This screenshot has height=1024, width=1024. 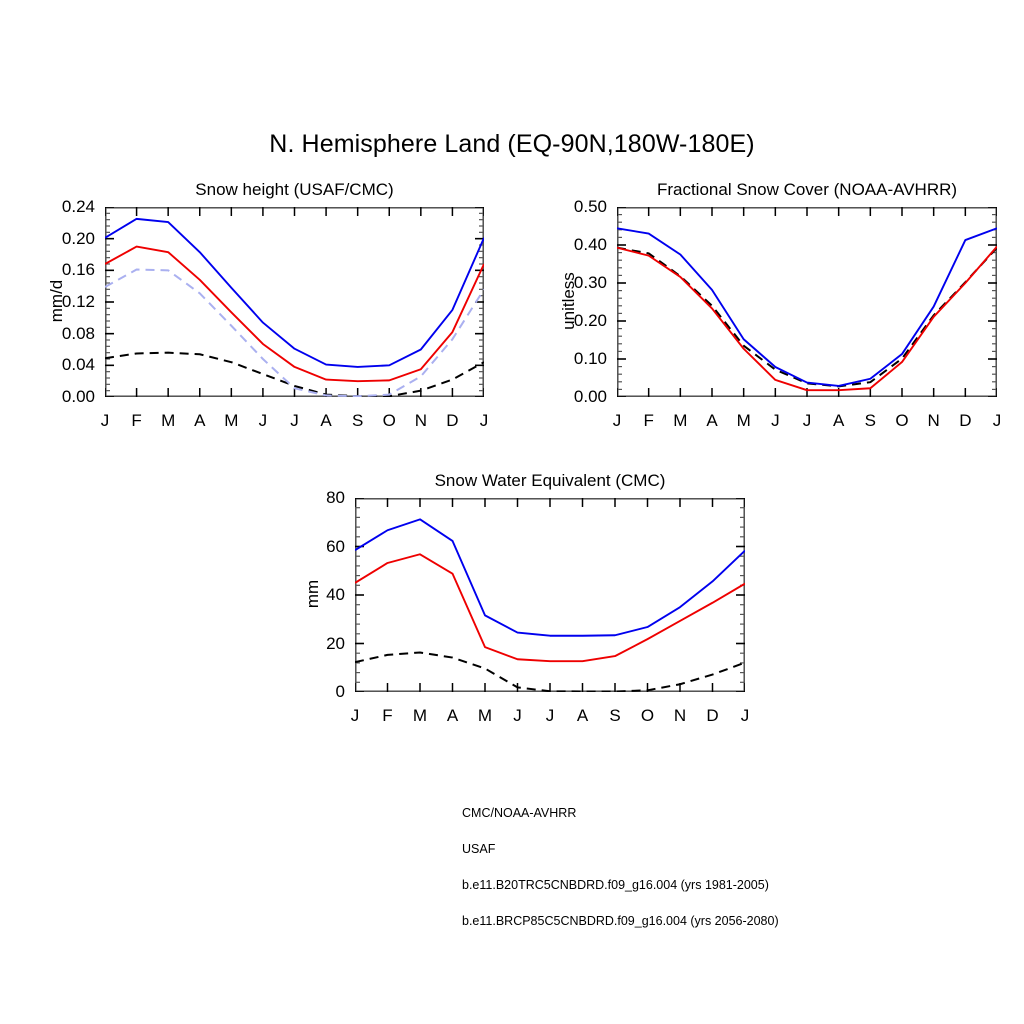 What do you see at coordinates (78, 365) in the screenshot?
I see `y-tick-label: 0.04` at bounding box center [78, 365].